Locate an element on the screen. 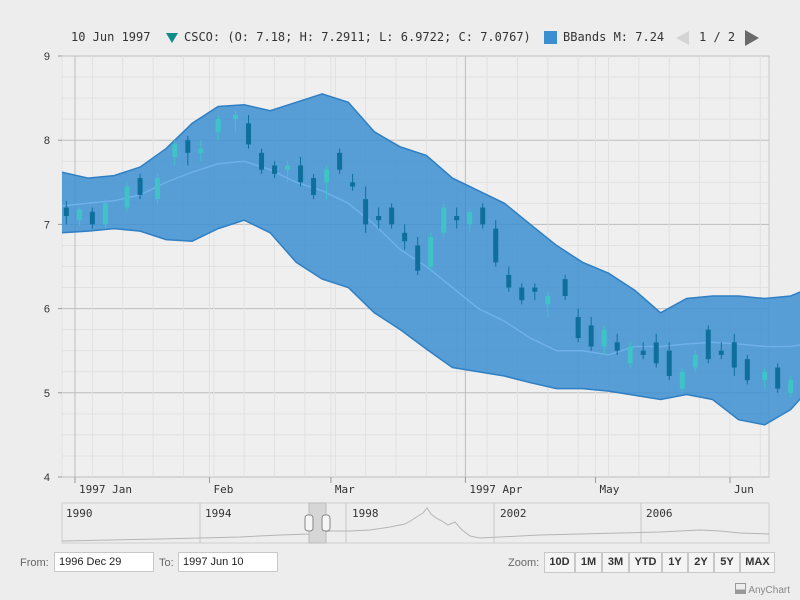 The image size is (800, 600). anychart-credit-label: AnyChart is located at coordinates (769, 590).